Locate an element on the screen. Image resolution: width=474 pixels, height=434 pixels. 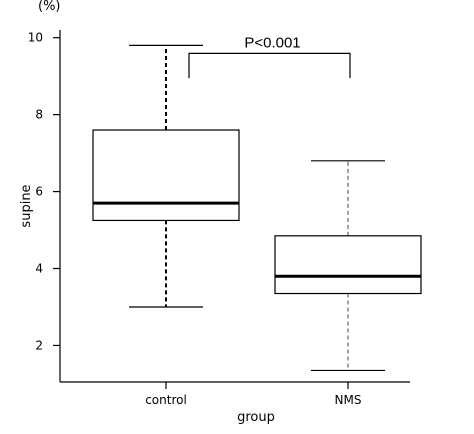
x-tick-label: control is located at coordinates (166, 400).